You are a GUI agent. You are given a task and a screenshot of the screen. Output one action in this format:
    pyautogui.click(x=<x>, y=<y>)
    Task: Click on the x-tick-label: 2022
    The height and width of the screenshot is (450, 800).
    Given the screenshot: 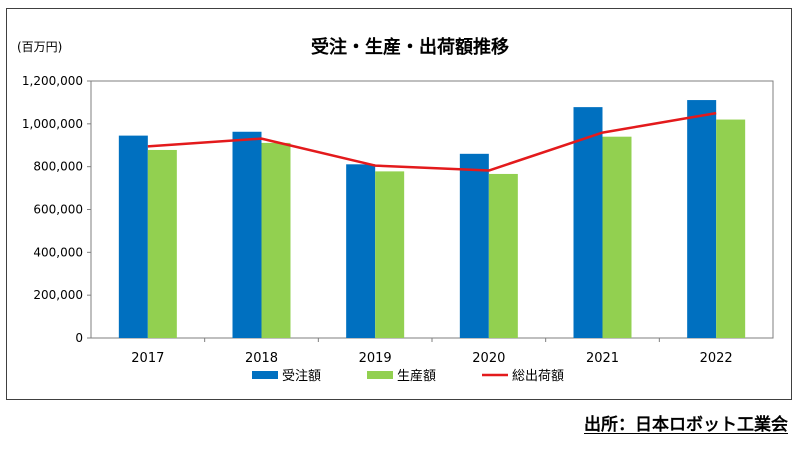 What is the action you would take?
    pyautogui.click(x=716, y=358)
    